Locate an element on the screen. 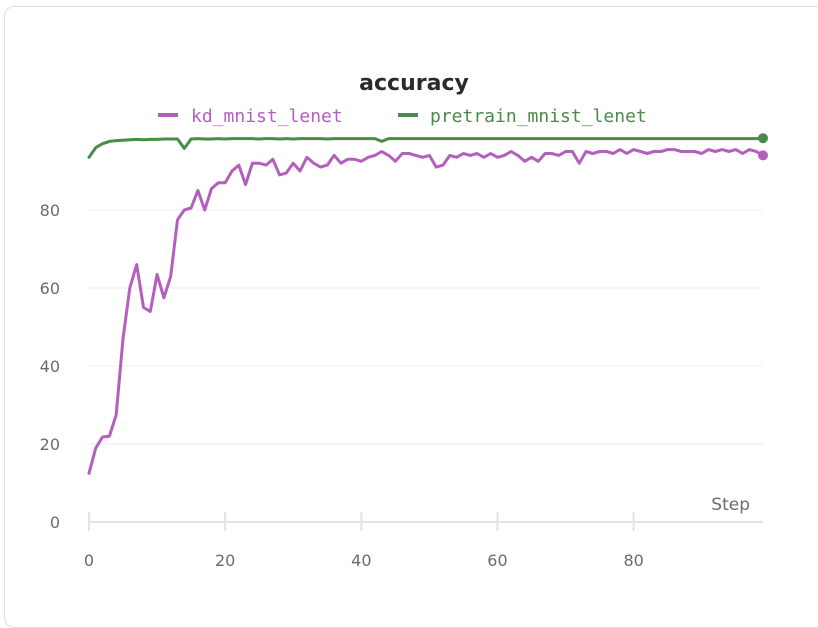 This screenshot has width=818, height=628. x-tick-label-80: 80 is located at coordinates (633, 560).